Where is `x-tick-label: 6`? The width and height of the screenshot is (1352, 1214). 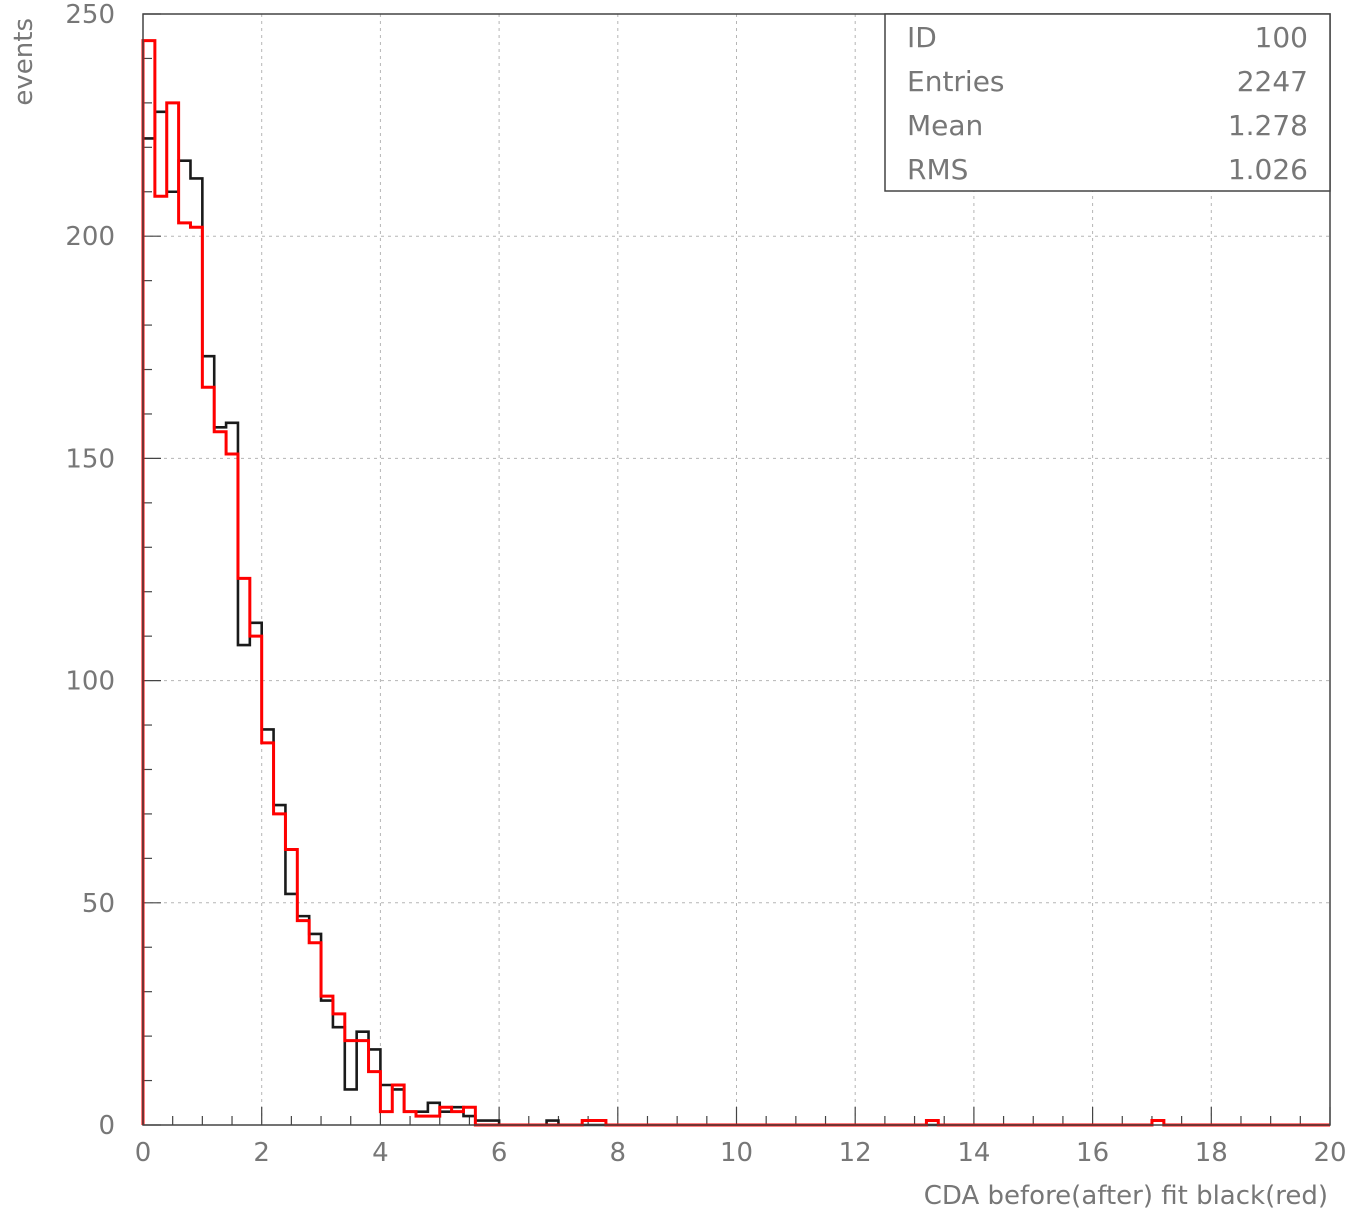
x-tick-label: 6 is located at coordinates (499, 1153).